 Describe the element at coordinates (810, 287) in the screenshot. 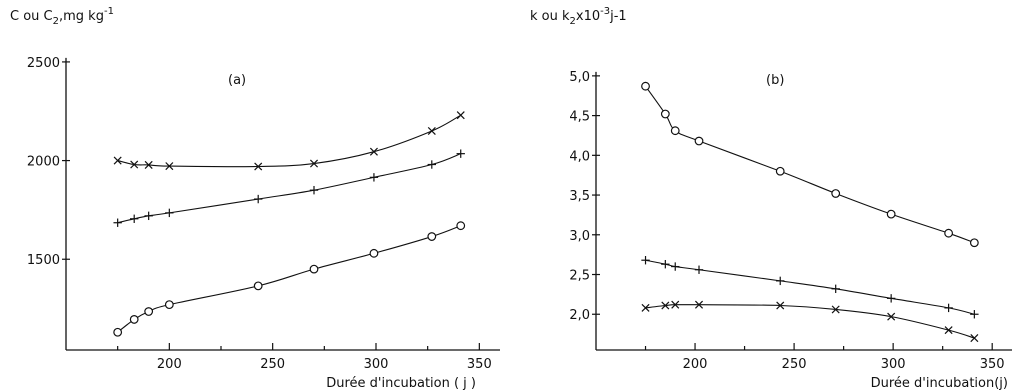

I see `series-line-+` at that location.